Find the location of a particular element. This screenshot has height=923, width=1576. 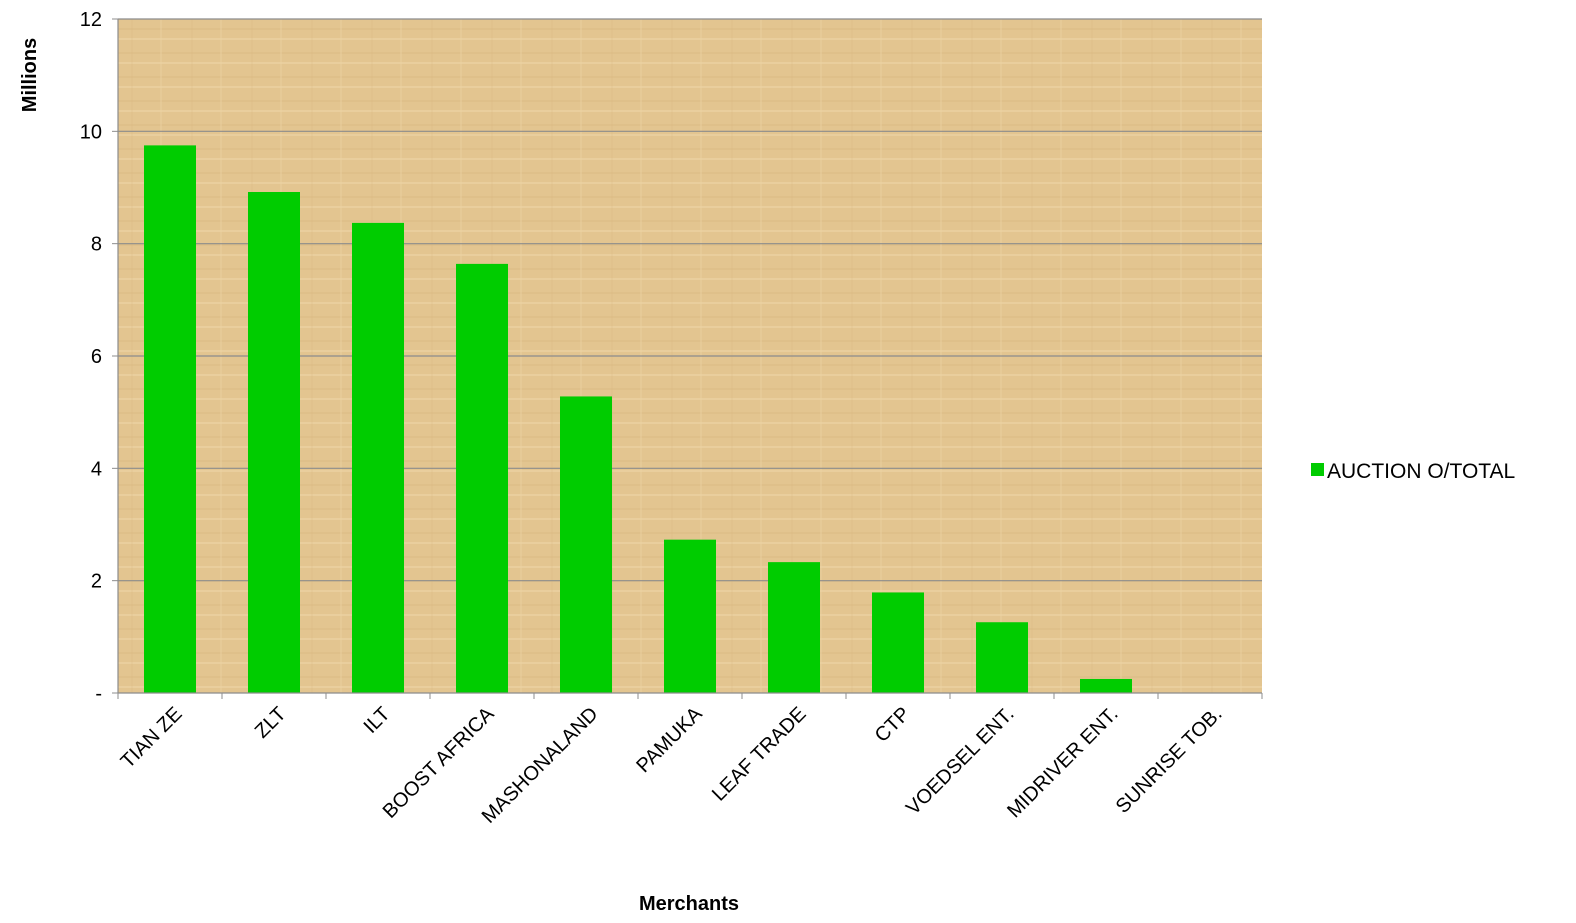

y-axis-title: Millions is located at coordinates (30, 75).